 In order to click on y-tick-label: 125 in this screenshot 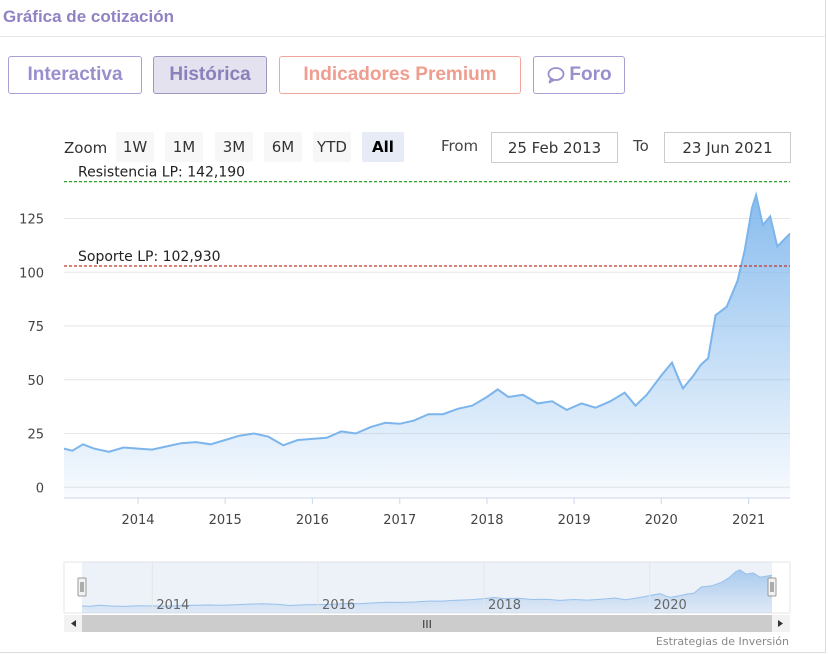, I will do `click(31, 220)`.